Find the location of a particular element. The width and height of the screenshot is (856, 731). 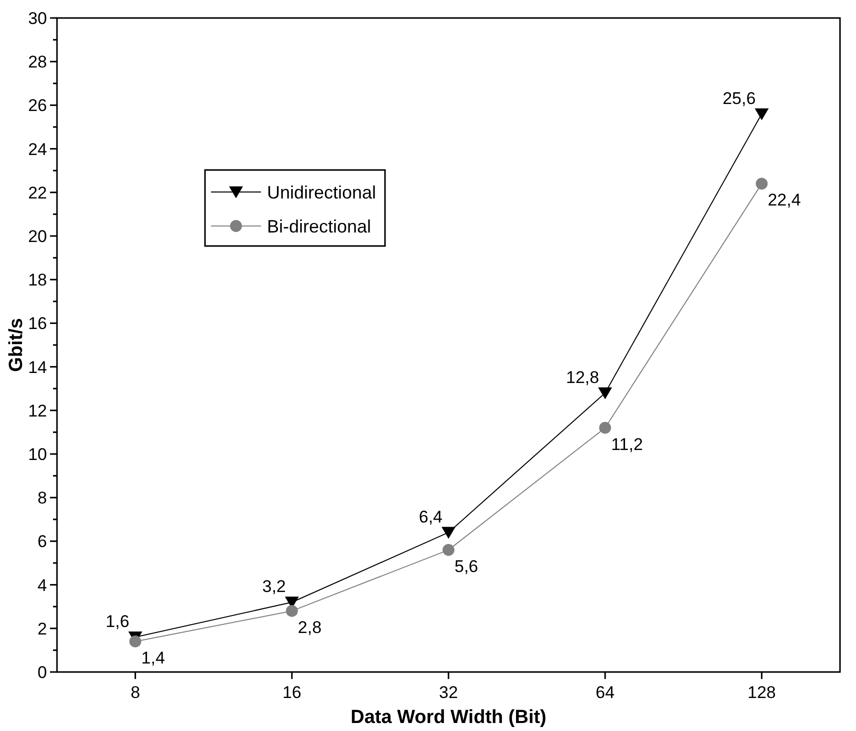

y-tick-label: 8 is located at coordinates (42, 498).